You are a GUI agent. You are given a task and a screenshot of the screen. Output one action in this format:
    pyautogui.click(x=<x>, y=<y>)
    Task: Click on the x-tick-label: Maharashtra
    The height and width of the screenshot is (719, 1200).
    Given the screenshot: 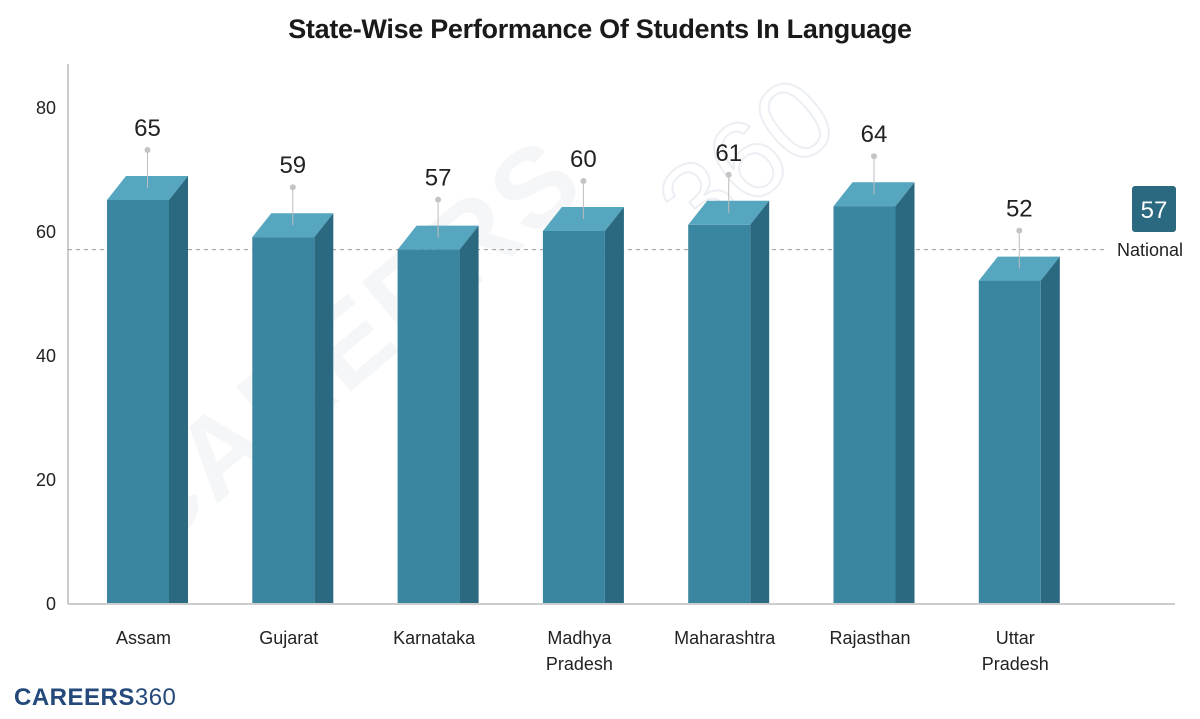 What is the action you would take?
    pyautogui.click(x=725, y=638)
    